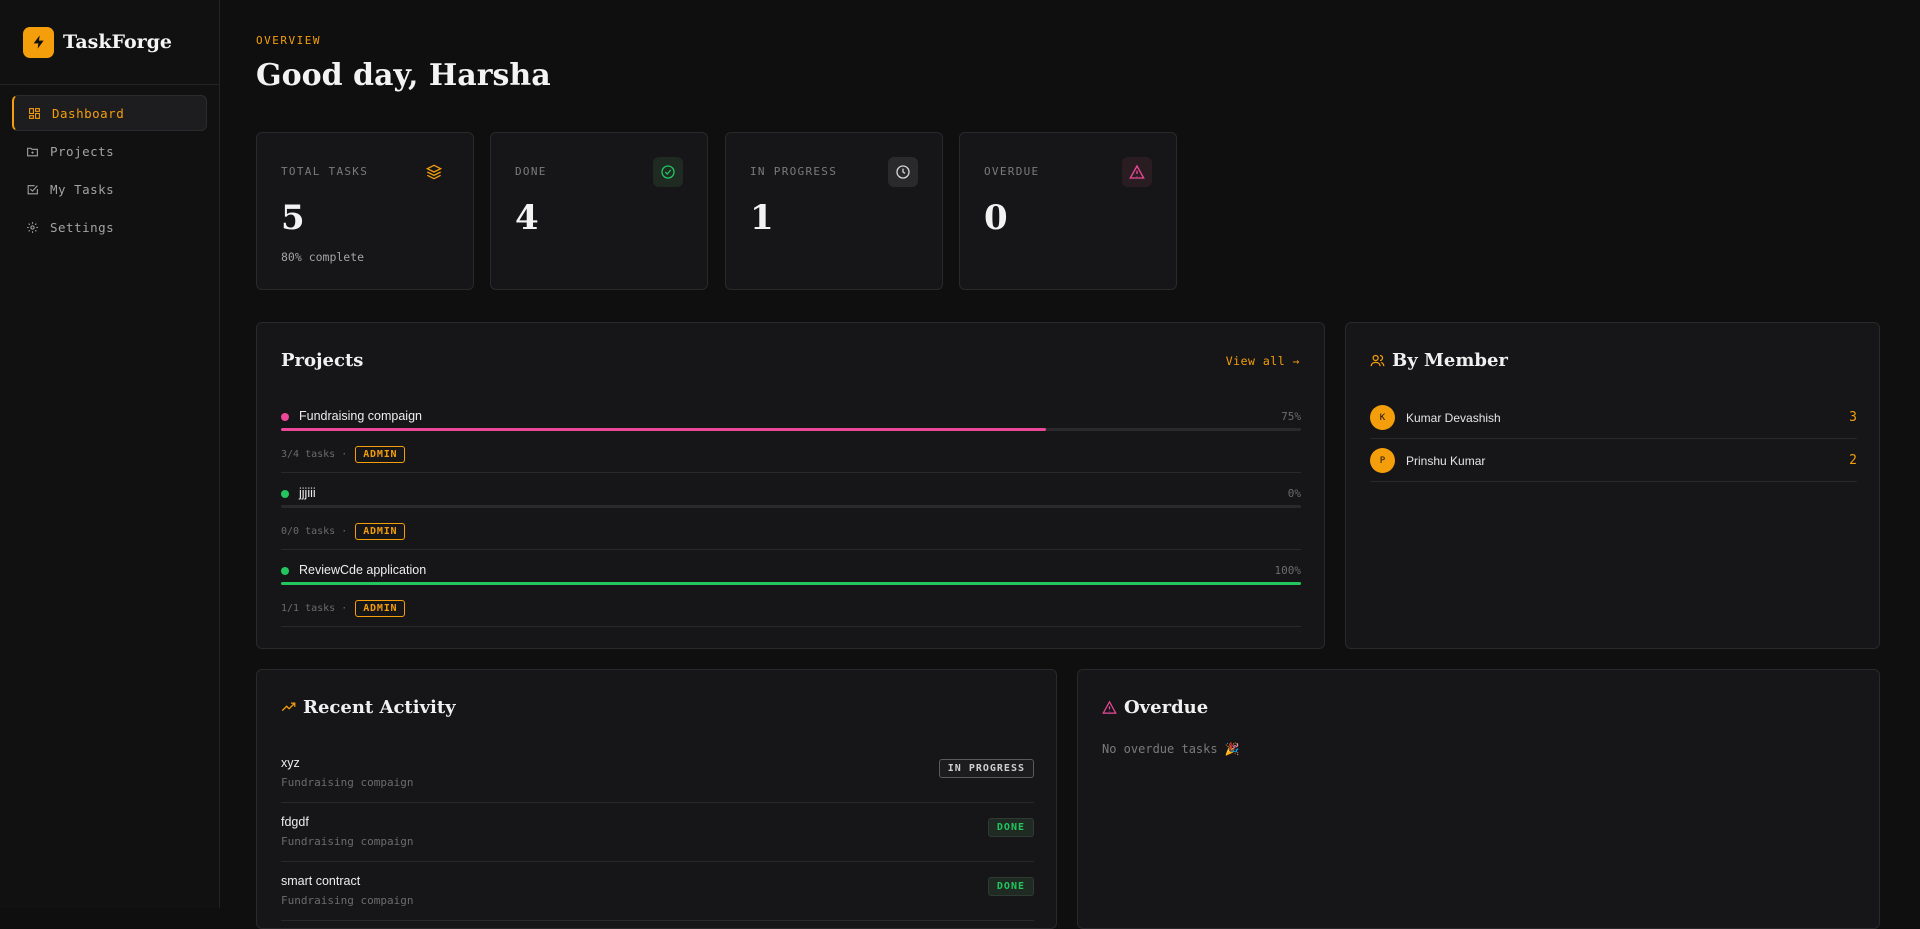 The height and width of the screenshot is (929, 1920). I want to click on bolt-icon, so click(38, 42).